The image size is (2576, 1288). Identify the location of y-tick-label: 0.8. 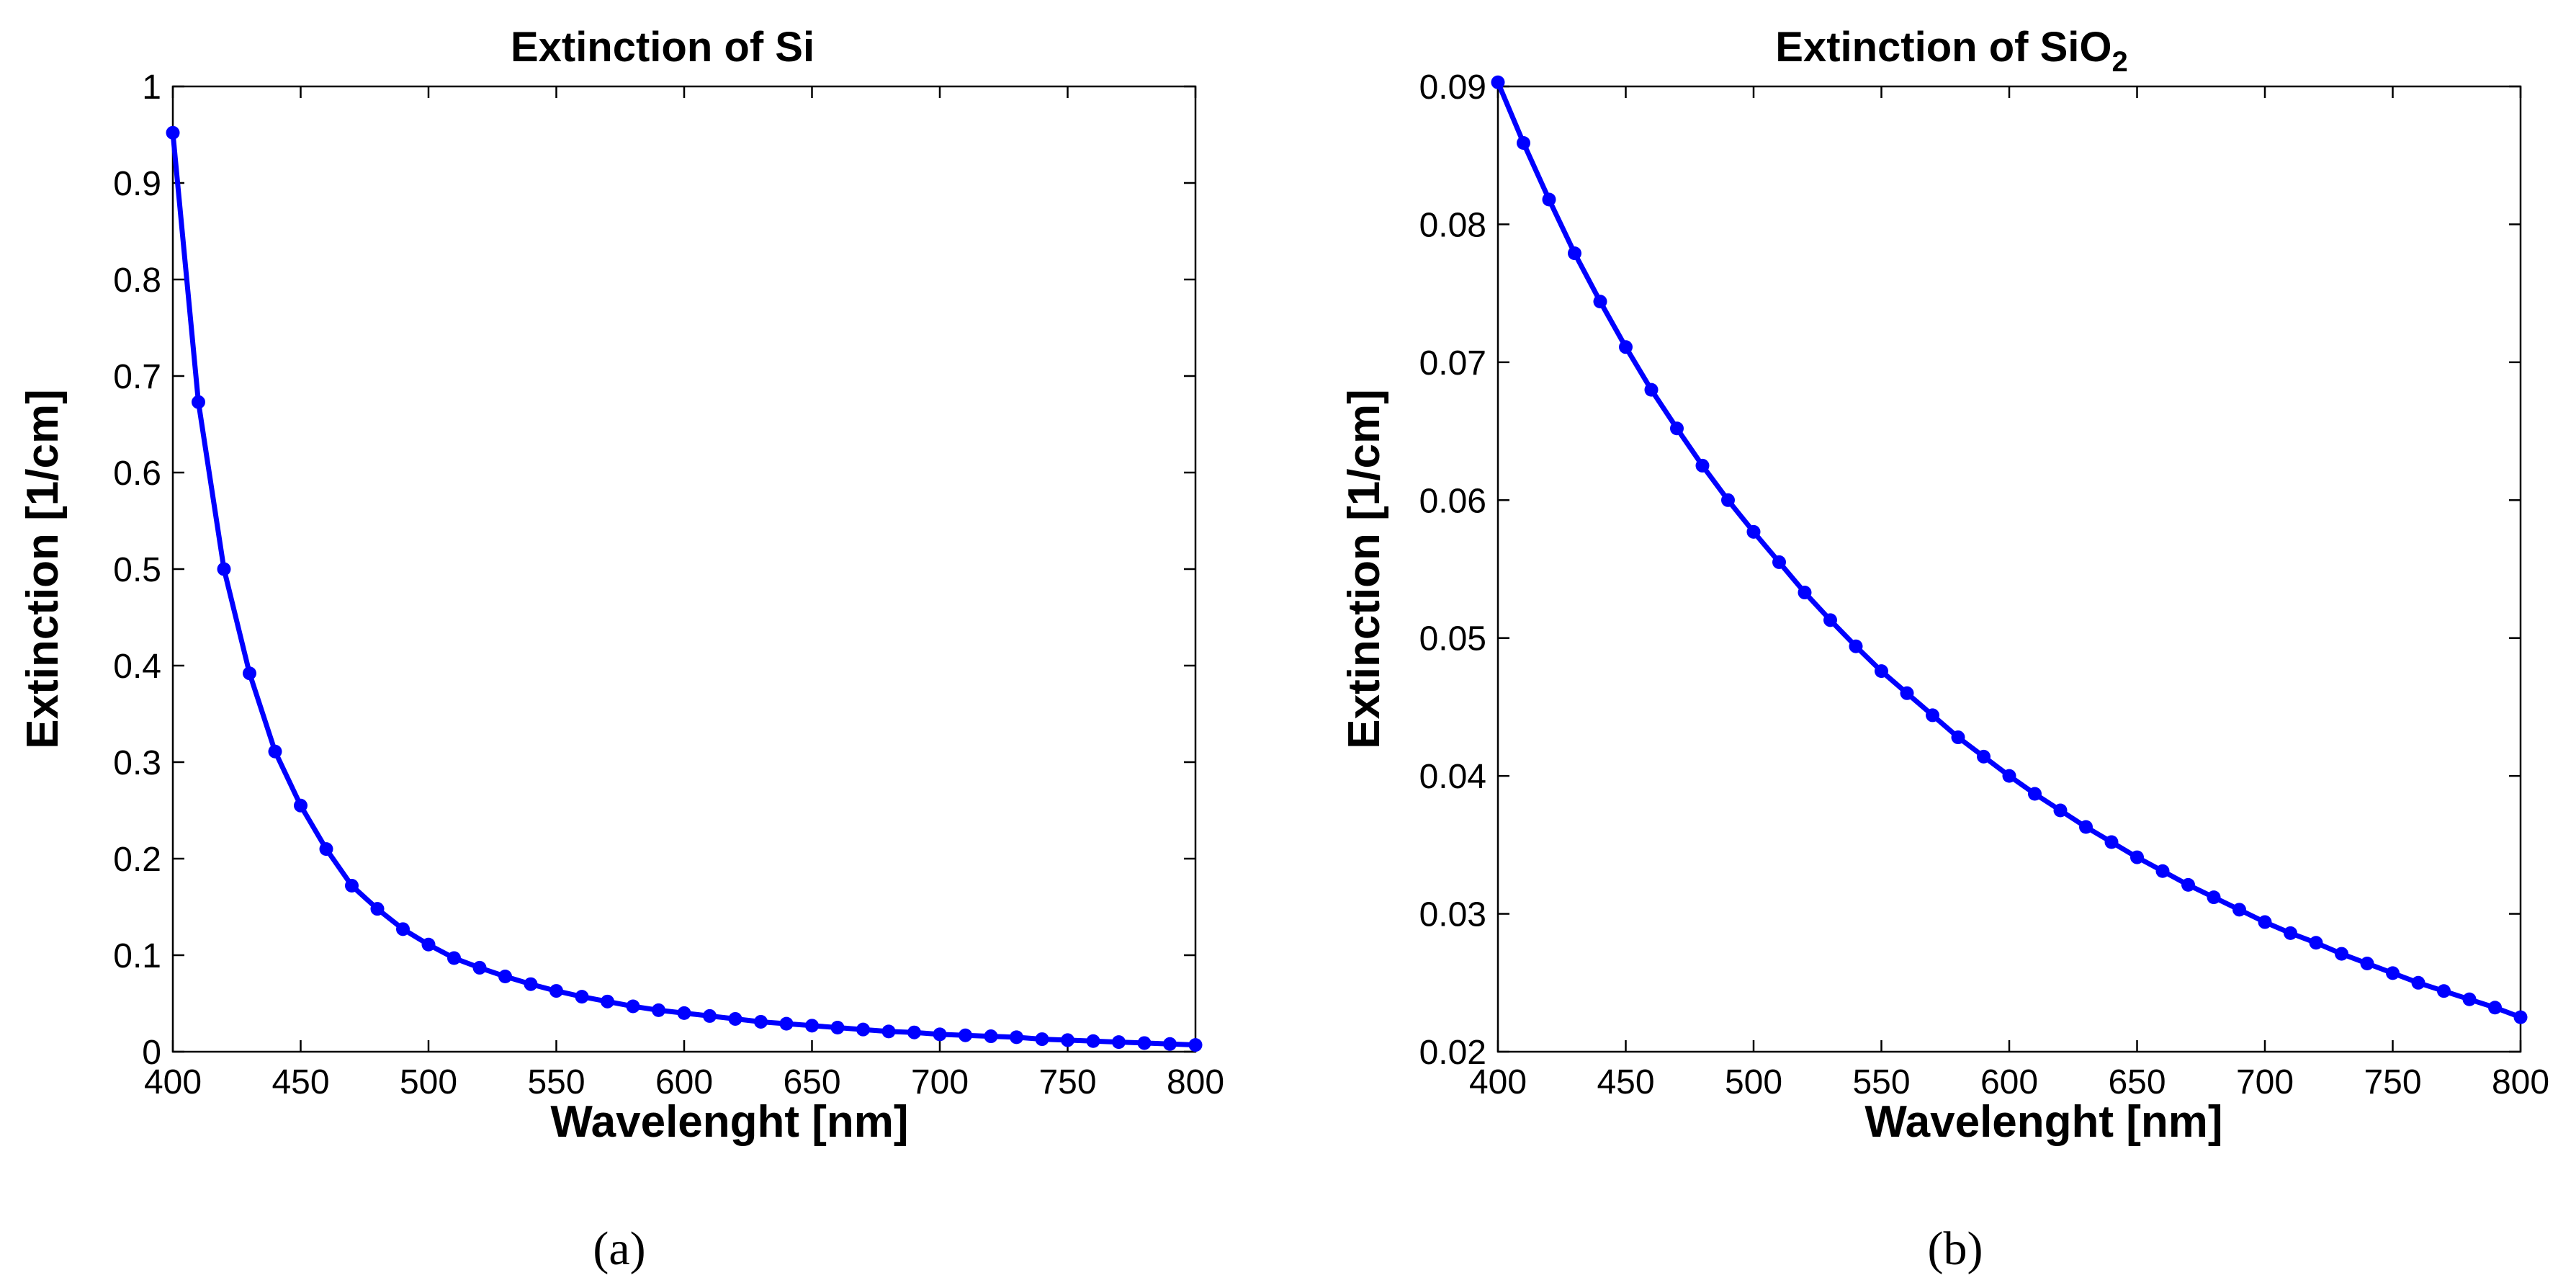
(137, 280).